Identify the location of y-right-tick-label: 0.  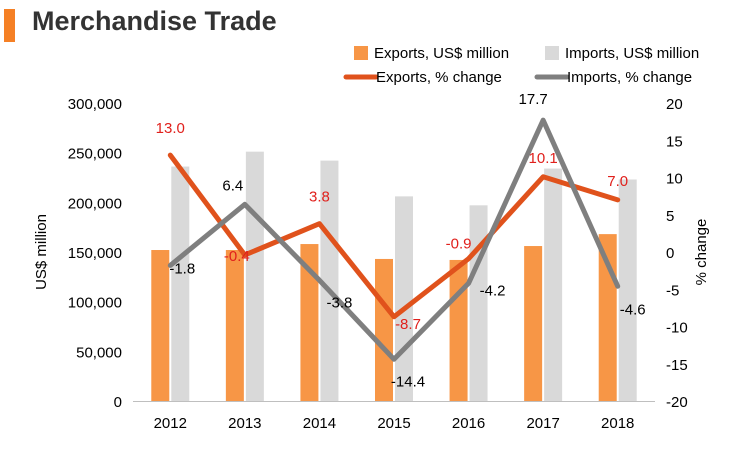
(670, 253).